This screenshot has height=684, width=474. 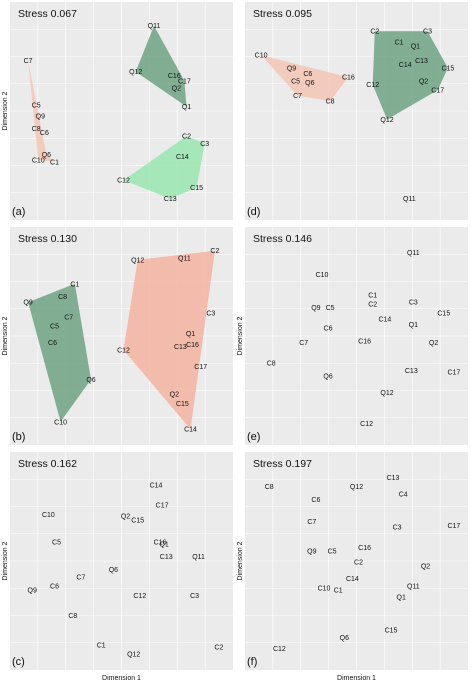 What do you see at coordinates (47, 14) in the screenshot?
I see `stress-label: Stress 0.067` at bounding box center [47, 14].